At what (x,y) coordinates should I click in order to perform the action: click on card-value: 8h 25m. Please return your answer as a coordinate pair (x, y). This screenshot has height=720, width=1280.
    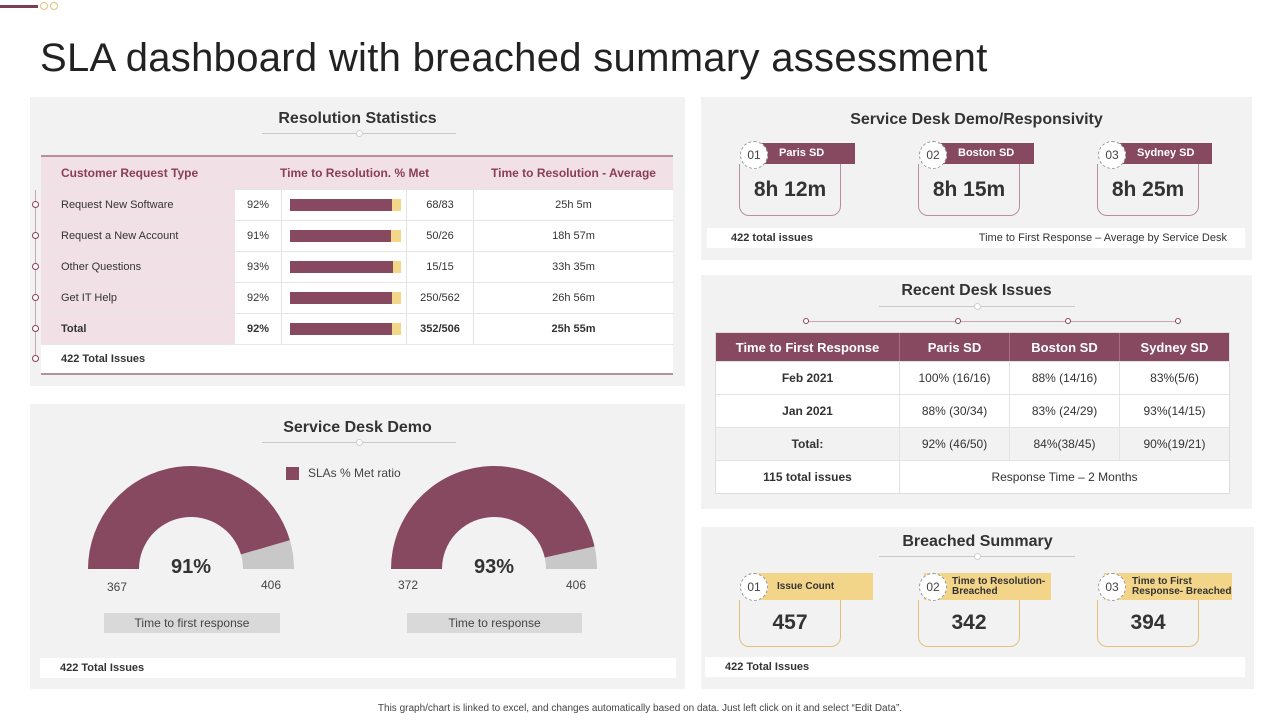
    Looking at the image, I should click on (1148, 189).